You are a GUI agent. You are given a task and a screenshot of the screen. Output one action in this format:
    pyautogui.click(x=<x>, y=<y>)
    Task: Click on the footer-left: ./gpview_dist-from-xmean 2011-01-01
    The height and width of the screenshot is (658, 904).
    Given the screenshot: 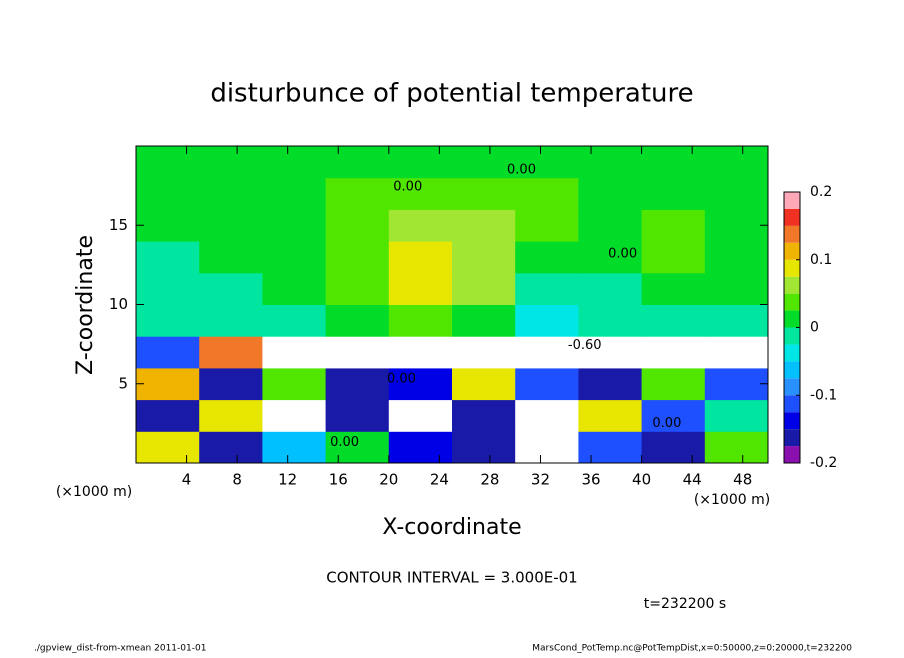 What is the action you would take?
    pyautogui.click(x=120, y=649)
    